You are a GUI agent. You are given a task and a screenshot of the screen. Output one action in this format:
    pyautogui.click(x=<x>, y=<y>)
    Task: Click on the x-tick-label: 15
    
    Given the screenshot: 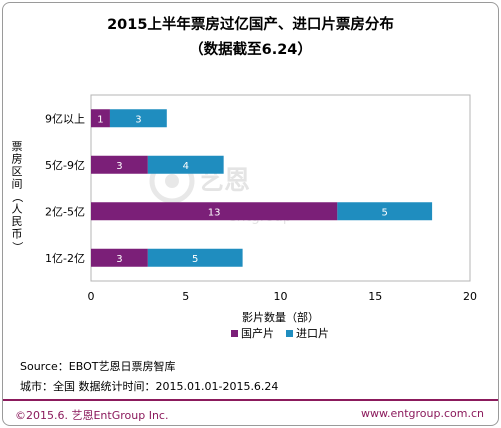 What is the action you would take?
    pyautogui.click(x=375, y=296)
    